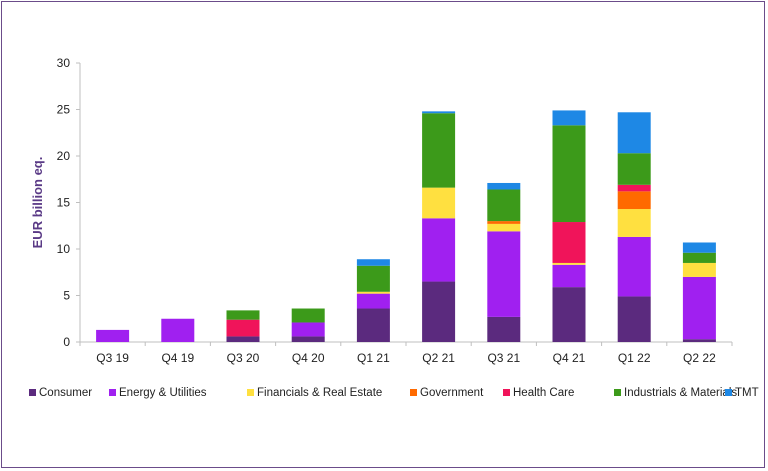 Image resolution: width=768 pixels, height=471 pixels. I want to click on x-tick-label: Q2 22, so click(699, 358).